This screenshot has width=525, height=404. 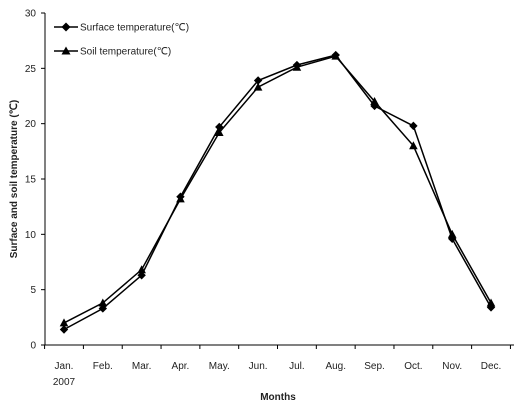 I want to click on soil-point-aug, so click(x=336, y=55).